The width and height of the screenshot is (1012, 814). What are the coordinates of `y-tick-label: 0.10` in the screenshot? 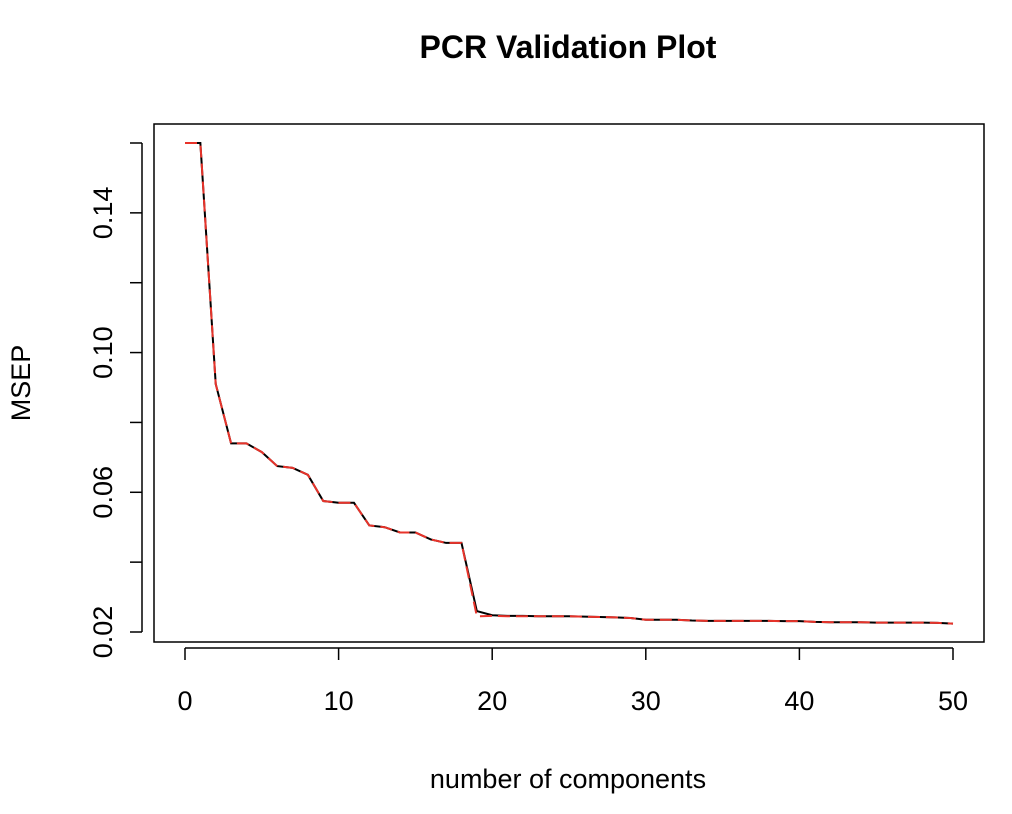 It's located at (103, 352).